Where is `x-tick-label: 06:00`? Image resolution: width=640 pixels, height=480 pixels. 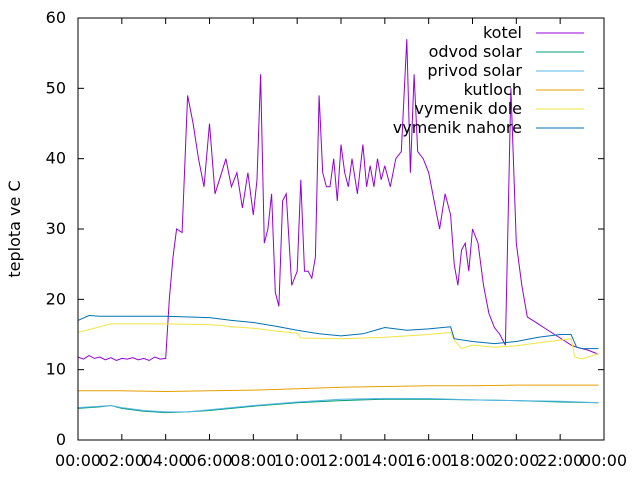
x-tick-label: 06:00 is located at coordinates (209, 460).